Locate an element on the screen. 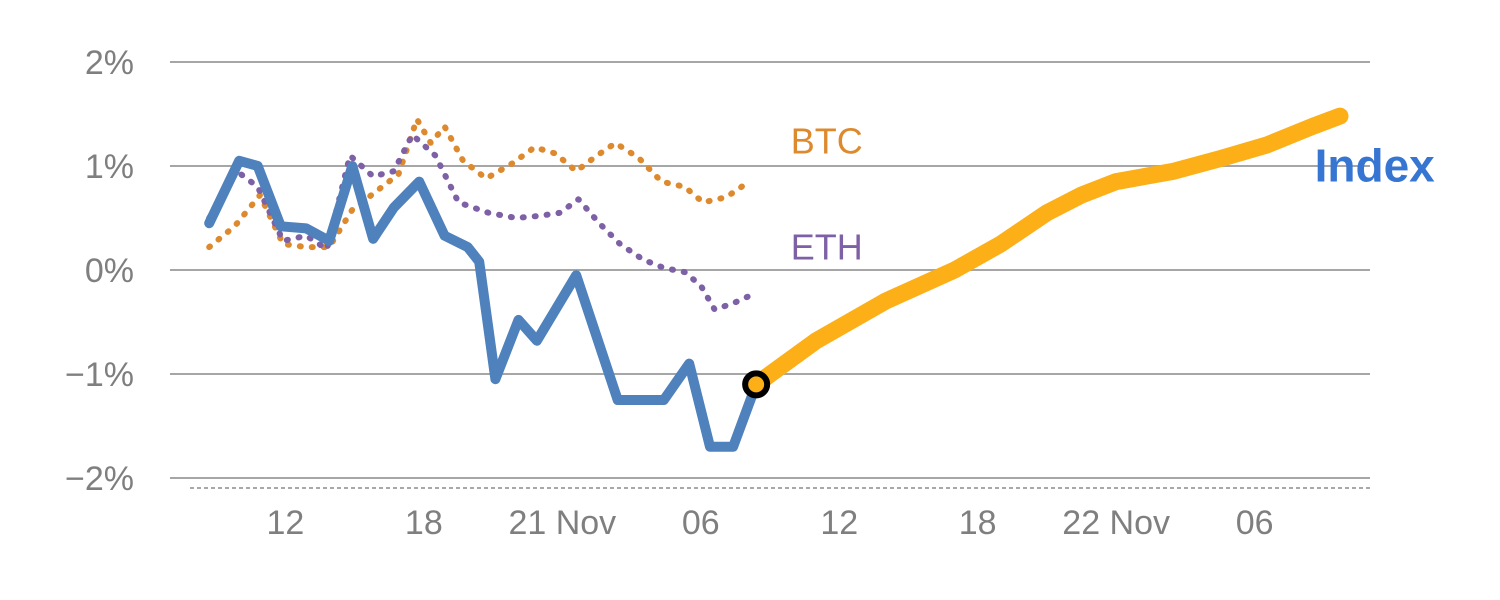 This screenshot has width=1500, height=600. series-label-btc: BTC is located at coordinates (827, 141).